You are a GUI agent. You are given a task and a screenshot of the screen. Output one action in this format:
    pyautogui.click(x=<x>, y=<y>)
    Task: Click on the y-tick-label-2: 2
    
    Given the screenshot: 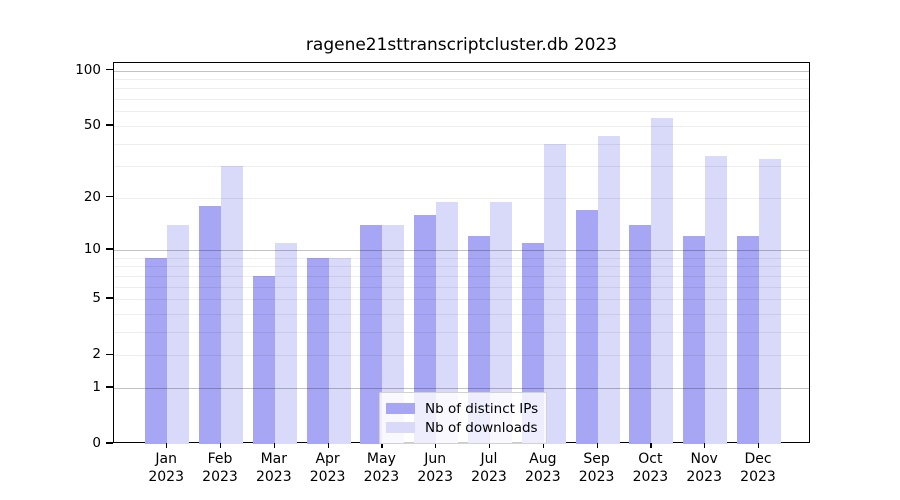 What is the action you would take?
    pyautogui.click(x=96, y=354)
    